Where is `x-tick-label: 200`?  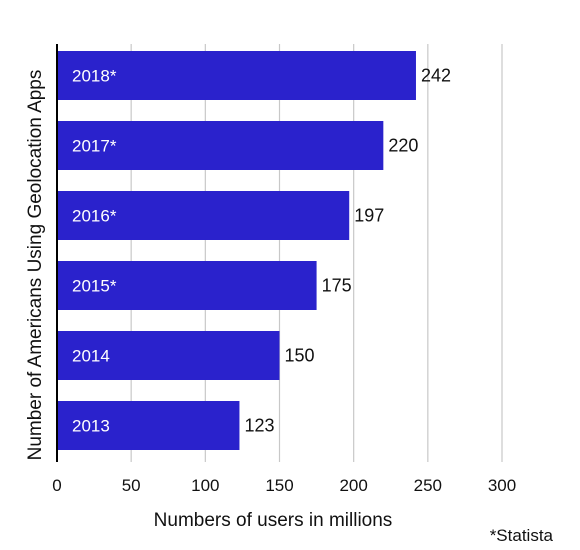
x-tick-label: 200 is located at coordinates (353, 485).